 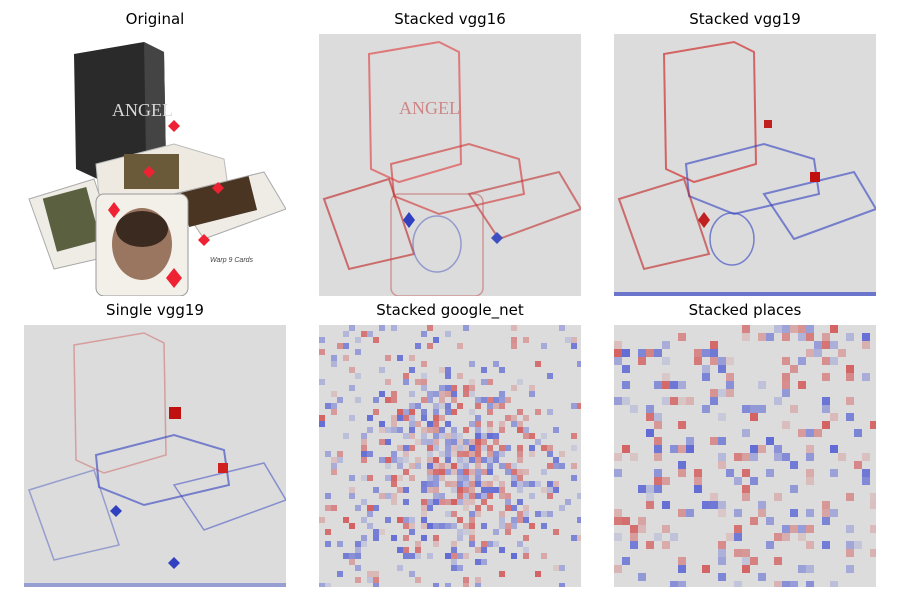 What do you see at coordinates (450, 19) in the screenshot?
I see `panel-title: Stacked vgg16` at bounding box center [450, 19].